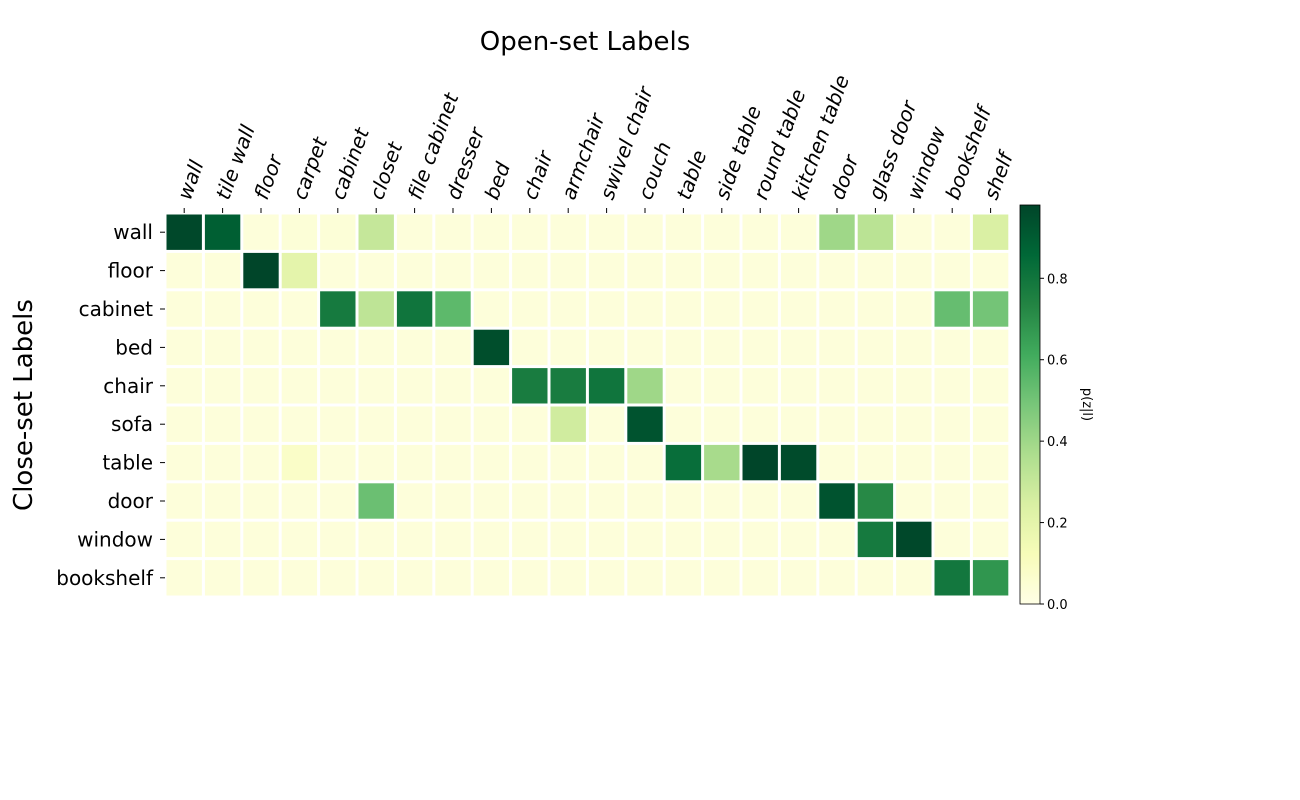 The height and width of the screenshot is (800, 1300). I want to click on x-tick-label: bed, so click(498, 181).